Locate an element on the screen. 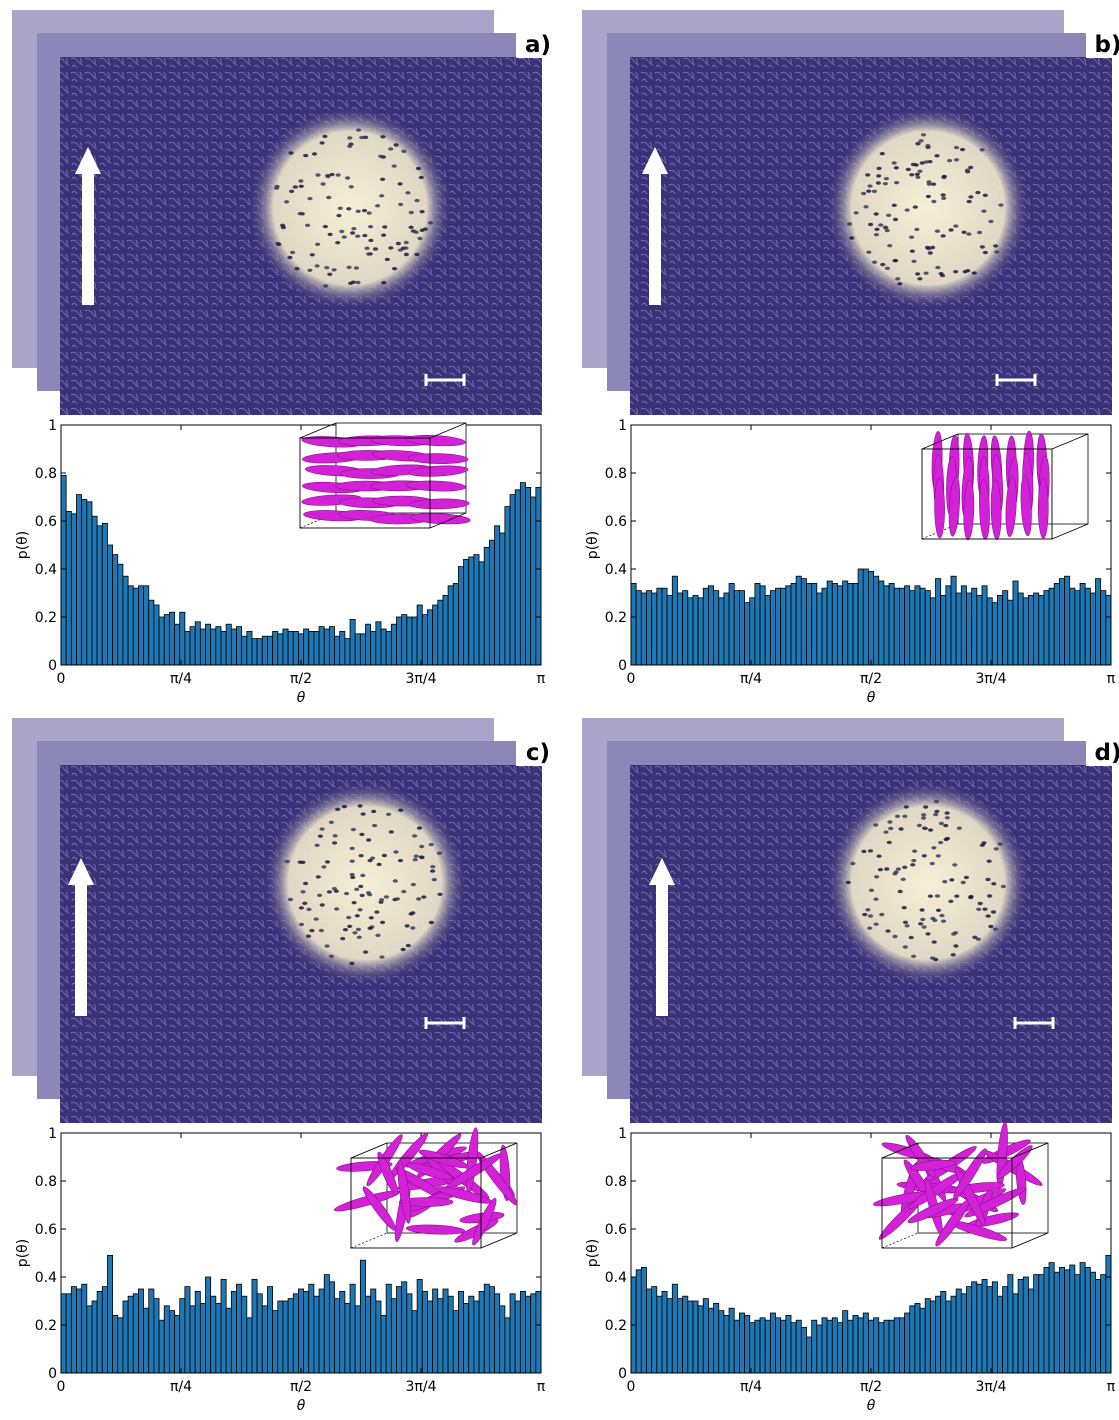 This screenshot has height=1420, width=1119. scale-bar-icon is located at coordinates (1034, 1023).